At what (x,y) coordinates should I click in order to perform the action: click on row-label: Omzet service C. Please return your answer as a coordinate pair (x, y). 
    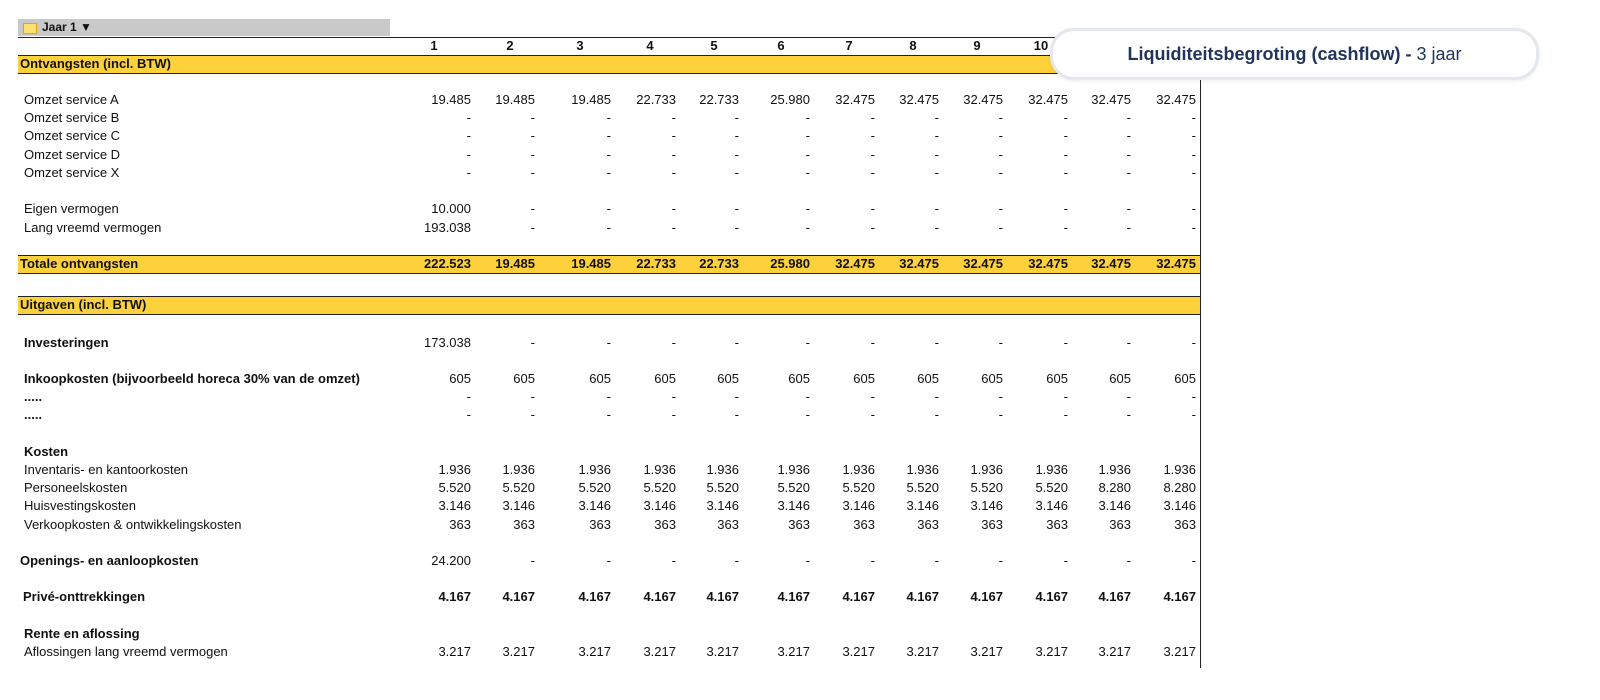
    Looking at the image, I should click on (72, 135).